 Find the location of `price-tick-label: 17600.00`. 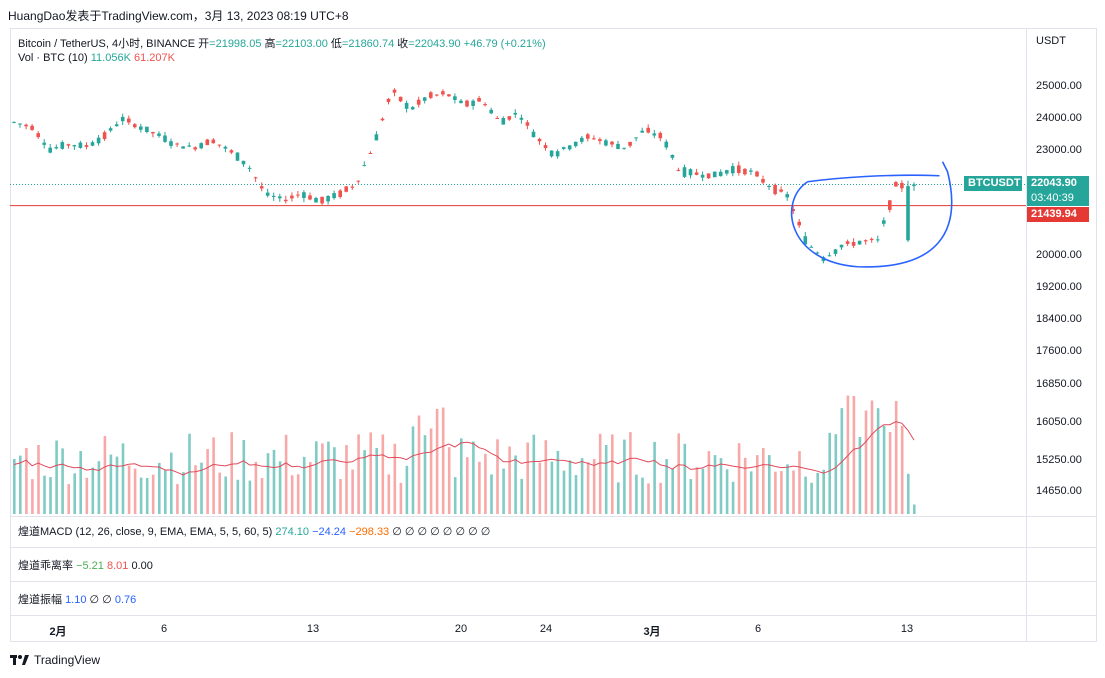

price-tick-label: 17600.00 is located at coordinates (1059, 351).